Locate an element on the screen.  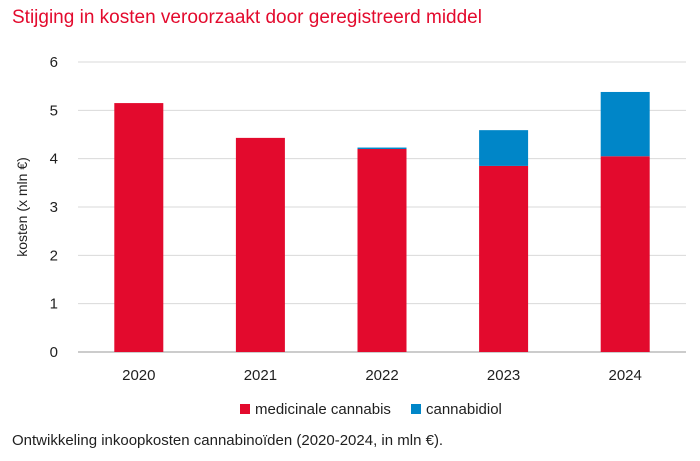
y-tick-label: 6 is located at coordinates (54, 62).